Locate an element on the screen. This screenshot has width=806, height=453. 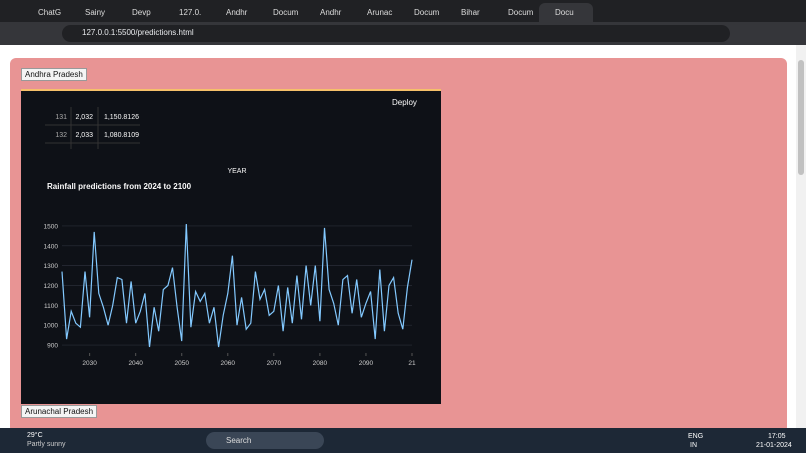
tab: Sainy is located at coordinates (95, 12).